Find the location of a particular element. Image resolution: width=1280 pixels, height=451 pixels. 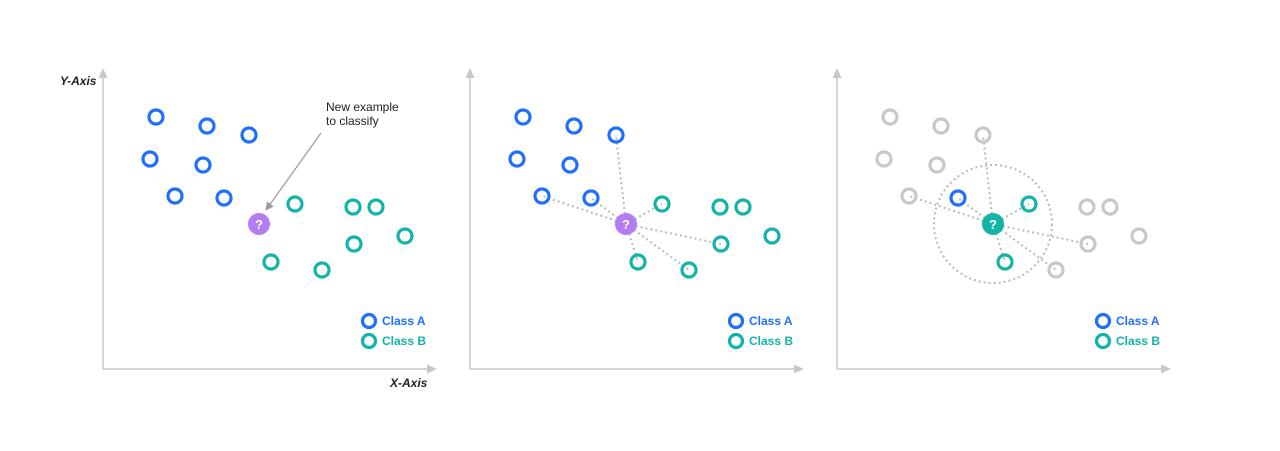

inactive-points is located at coordinates (1011, 193).